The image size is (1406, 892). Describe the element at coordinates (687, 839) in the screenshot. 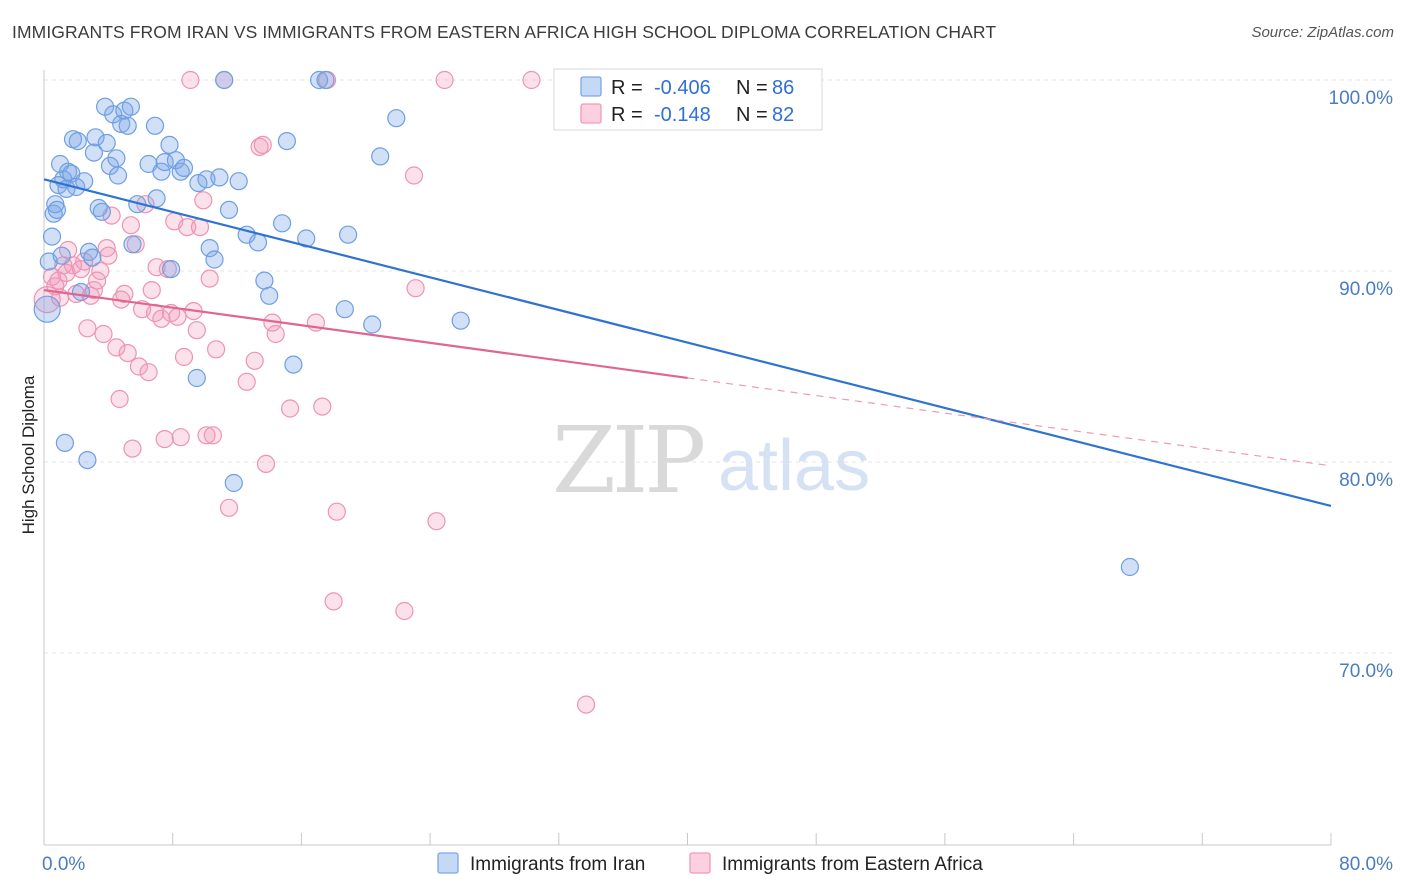

I see `x-ticks` at that location.